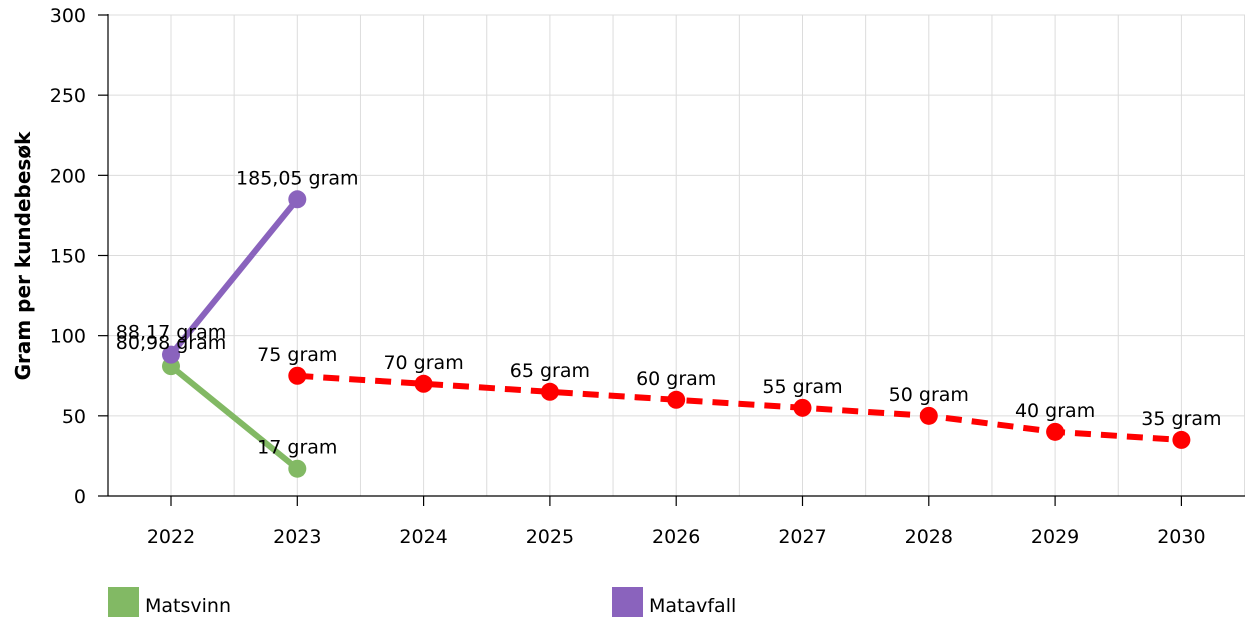 The height and width of the screenshot is (617, 1245). Describe the element at coordinates (68, 16) in the screenshot. I see `y-tick-label: 300` at that location.